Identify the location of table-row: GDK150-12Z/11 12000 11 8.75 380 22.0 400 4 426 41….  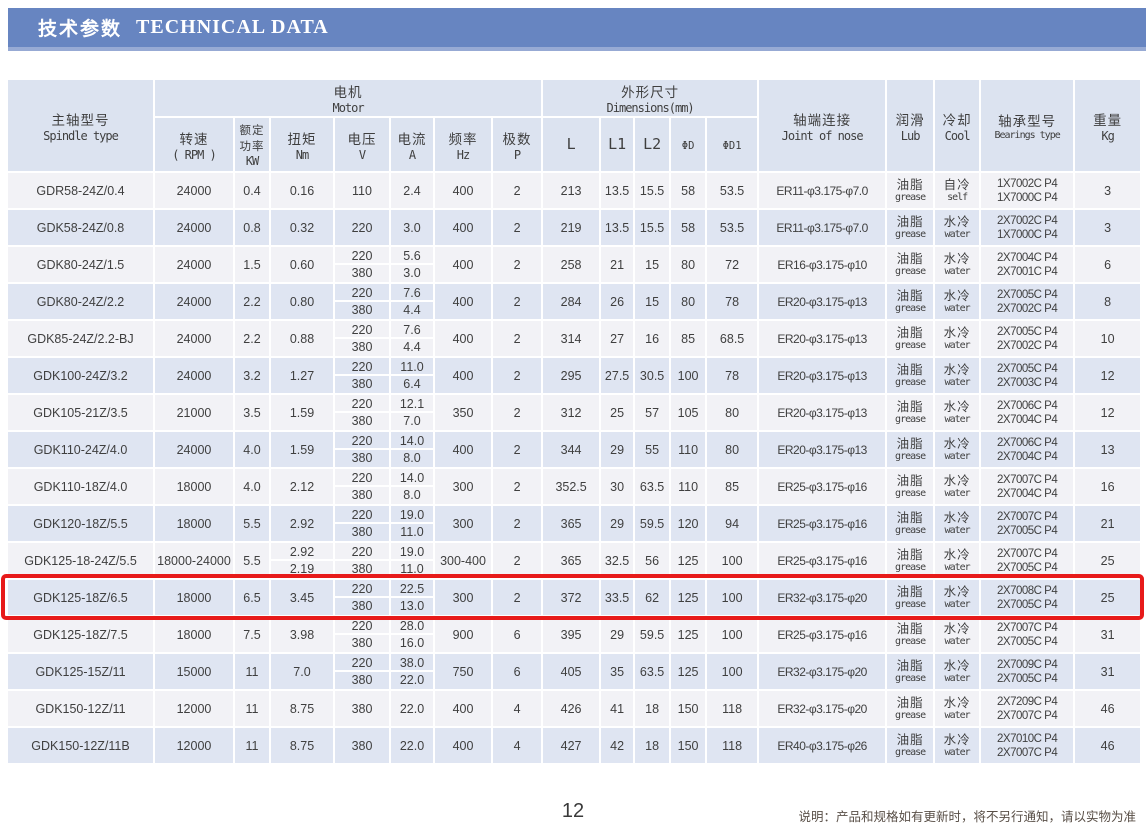
(574, 708).